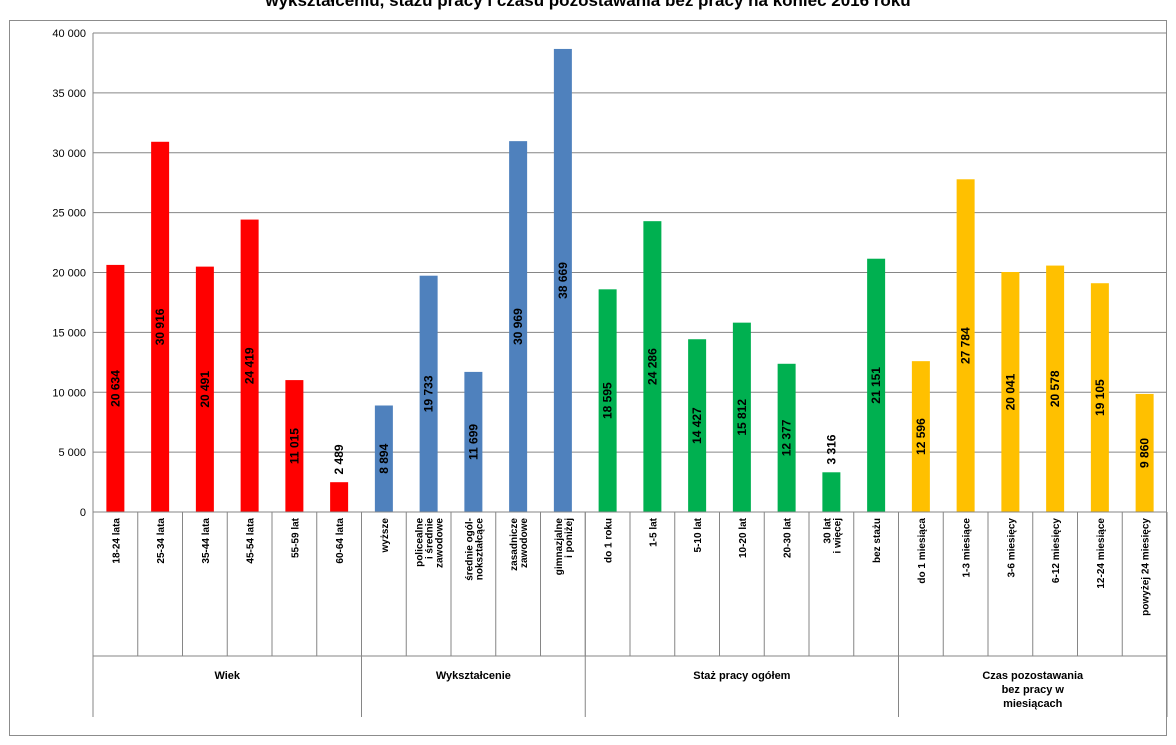 The image size is (1176, 745). I want to click on y-tick-label: 15 000, so click(69, 333).